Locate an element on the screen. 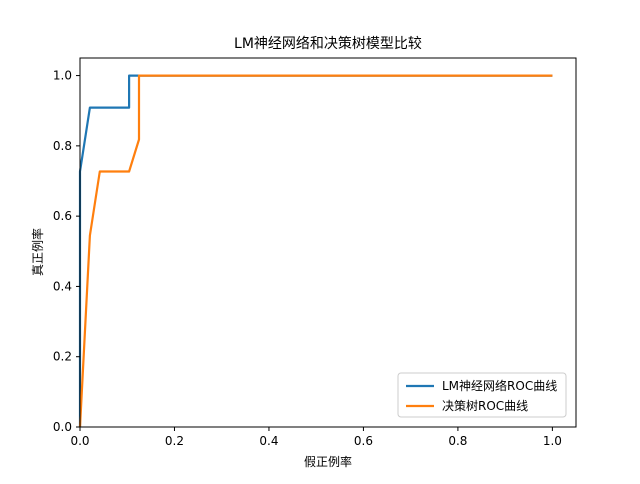 The image size is (640, 484). legend-box is located at coordinates (482, 395).